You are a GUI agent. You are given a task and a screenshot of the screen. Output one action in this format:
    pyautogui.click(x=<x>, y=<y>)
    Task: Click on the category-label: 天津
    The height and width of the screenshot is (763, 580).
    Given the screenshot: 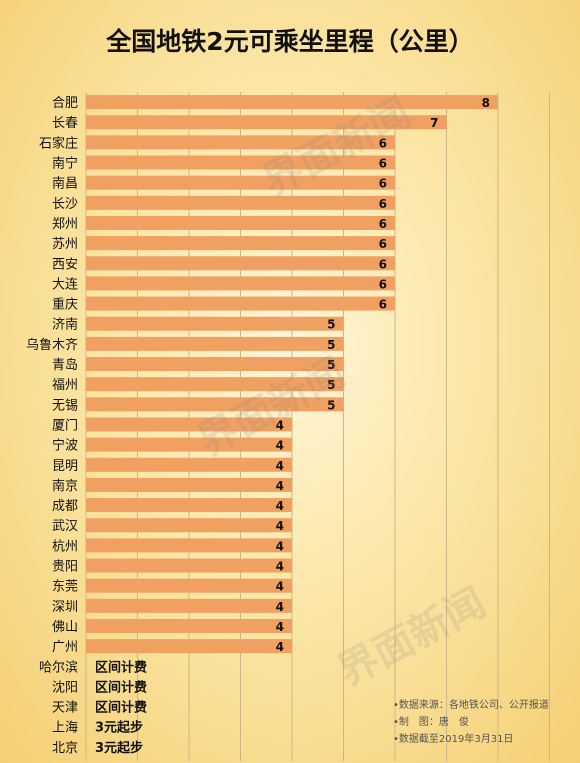 What is the action you would take?
    pyautogui.click(x=65, y=708)
    